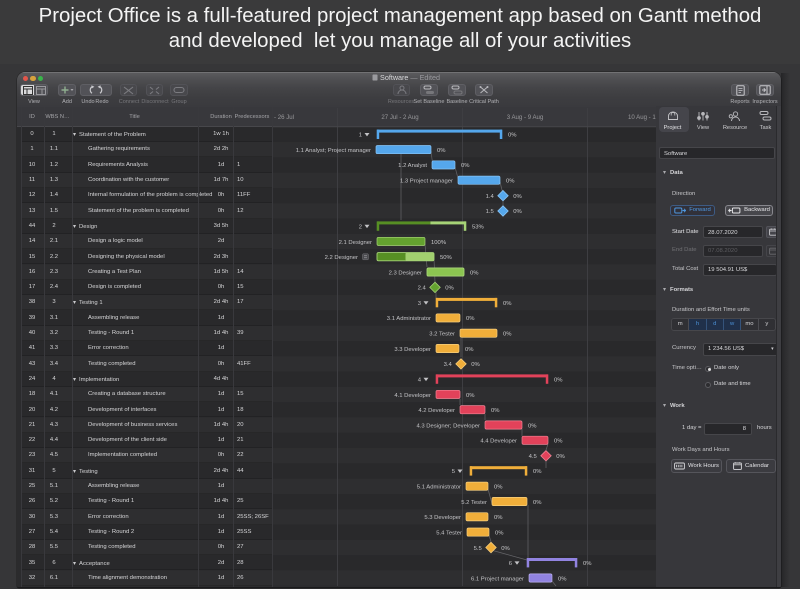  I want to click on svg-text: 5.4 Tester, so click(449, 534).